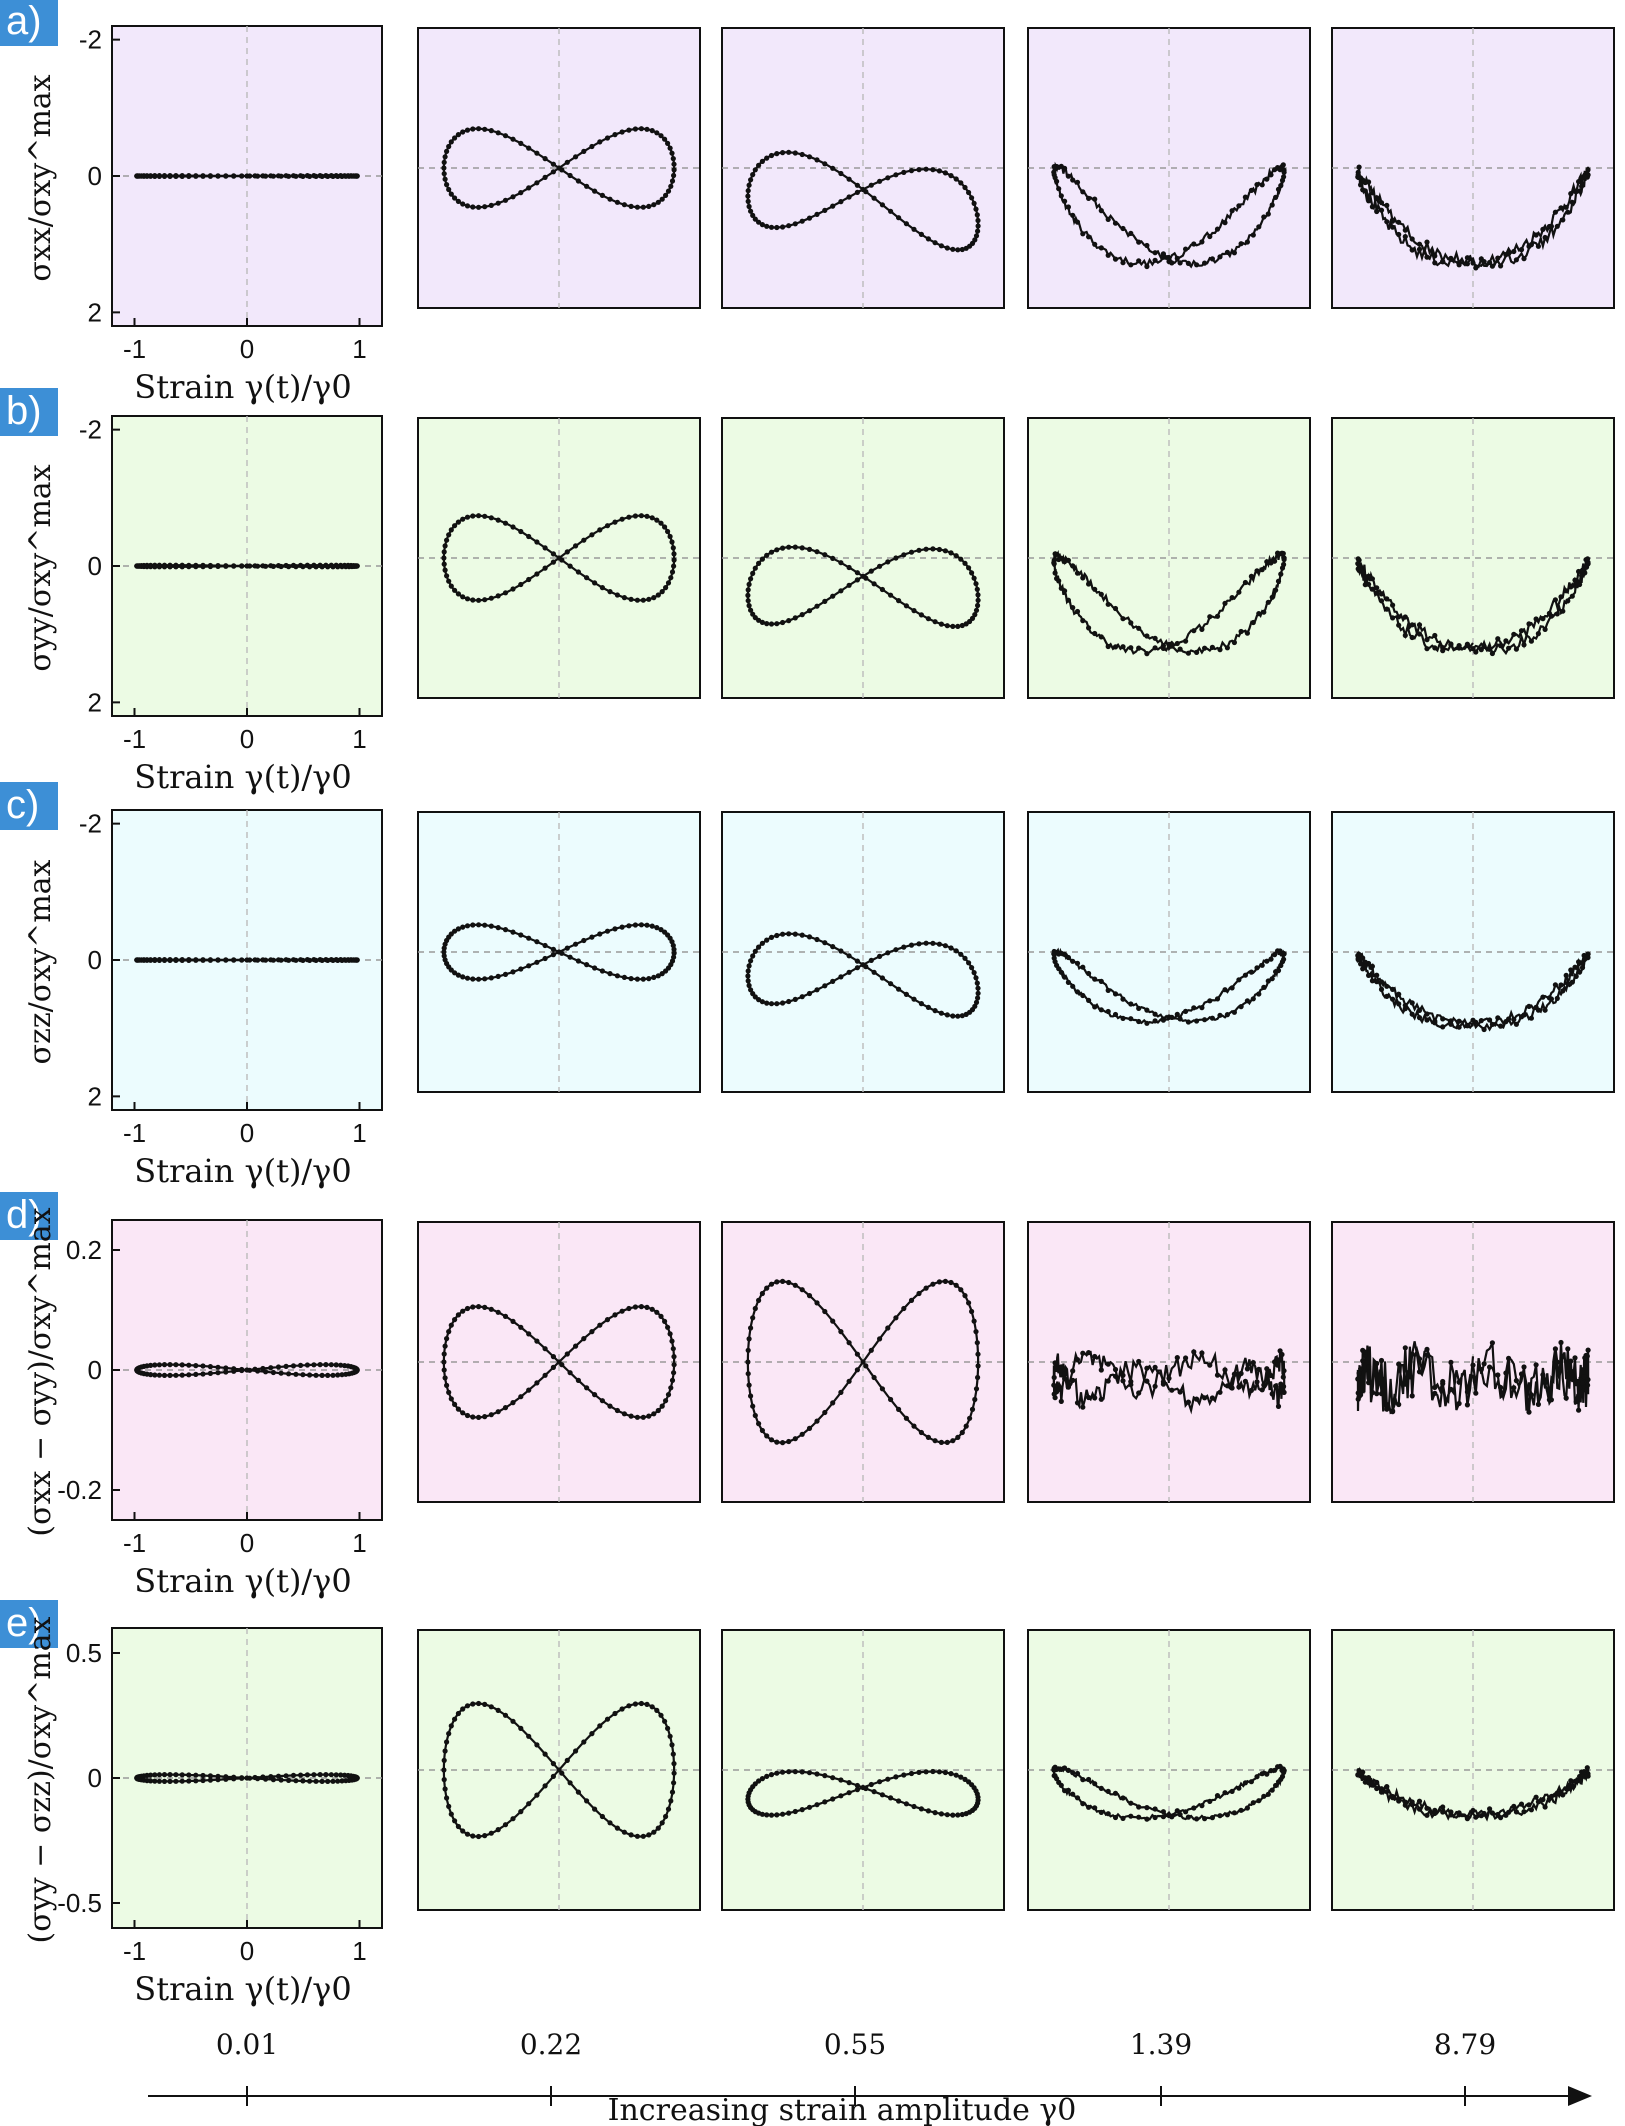 The height and width of the screenshot is (2126, 1625). What do you see at coordinates (1169, 168) in the screenshot?
I see `panel-gamma-1.39` at bounding box center [1169, 168].